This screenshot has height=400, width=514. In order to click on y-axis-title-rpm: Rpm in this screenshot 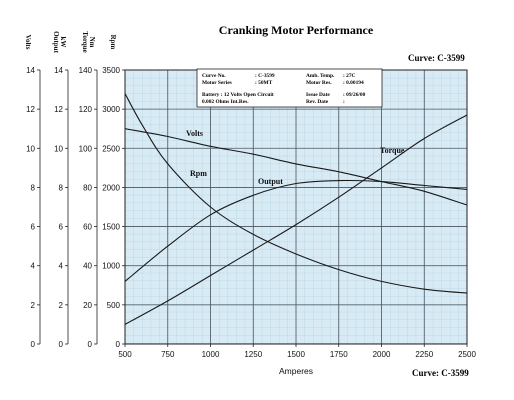, I will do `click(113, 42)`.